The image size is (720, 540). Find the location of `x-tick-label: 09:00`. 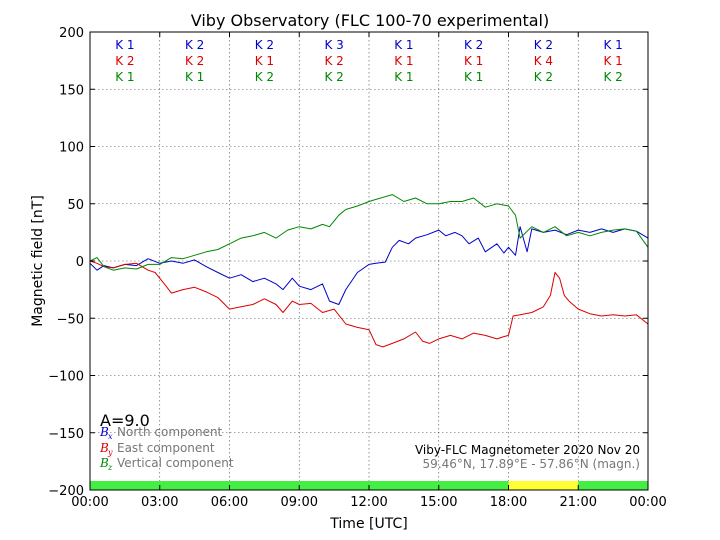

x-tick-label: 09:00 is located at coordinates (299, 502).